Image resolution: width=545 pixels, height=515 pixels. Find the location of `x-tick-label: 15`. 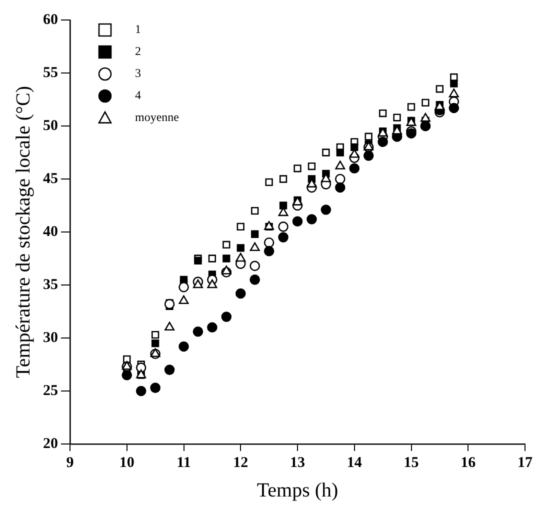

x-tick-label: 15 is located at coordinates (411, 462).